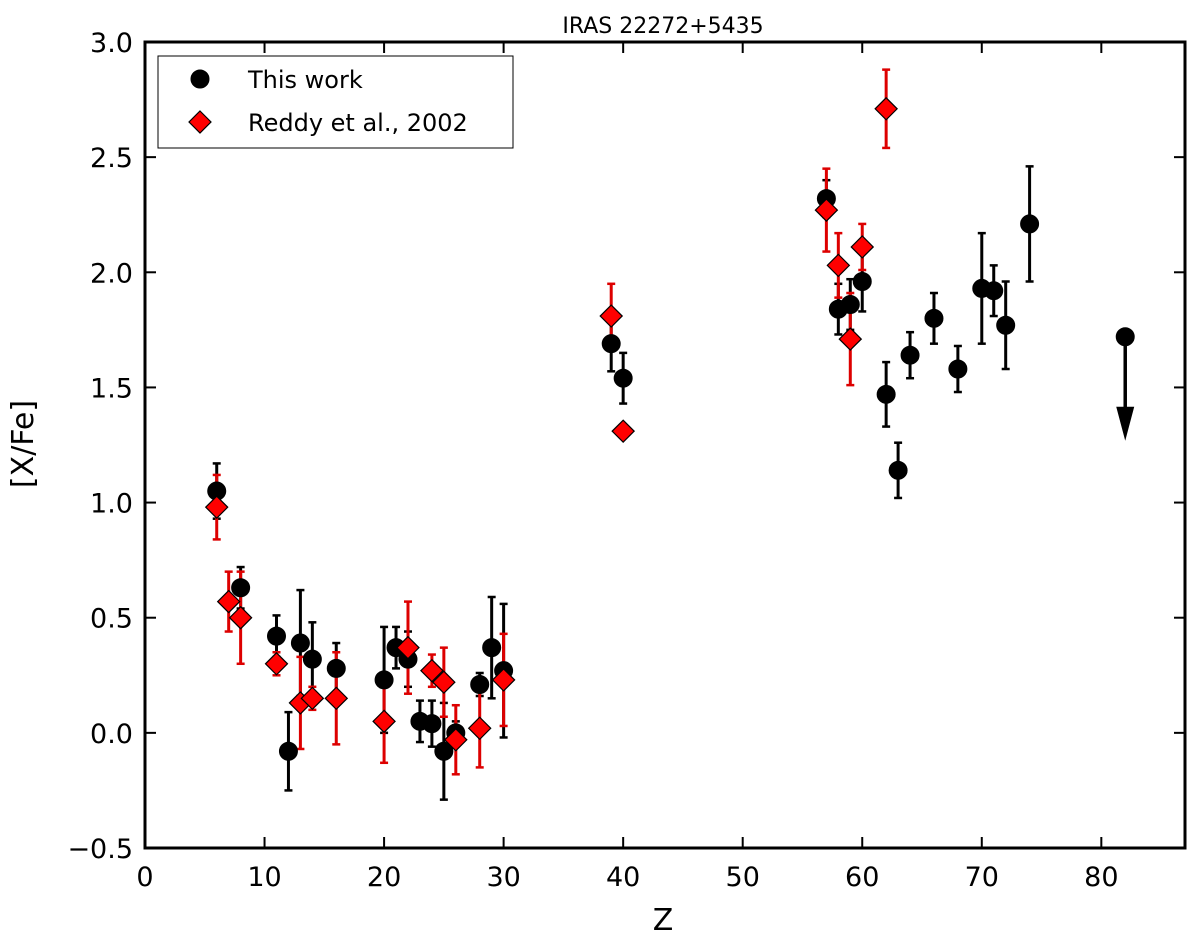 Image resolution: width=1200 pixels, height=936 pixels. I want to click on y-tick-label: 1.5, so click(111, 388).